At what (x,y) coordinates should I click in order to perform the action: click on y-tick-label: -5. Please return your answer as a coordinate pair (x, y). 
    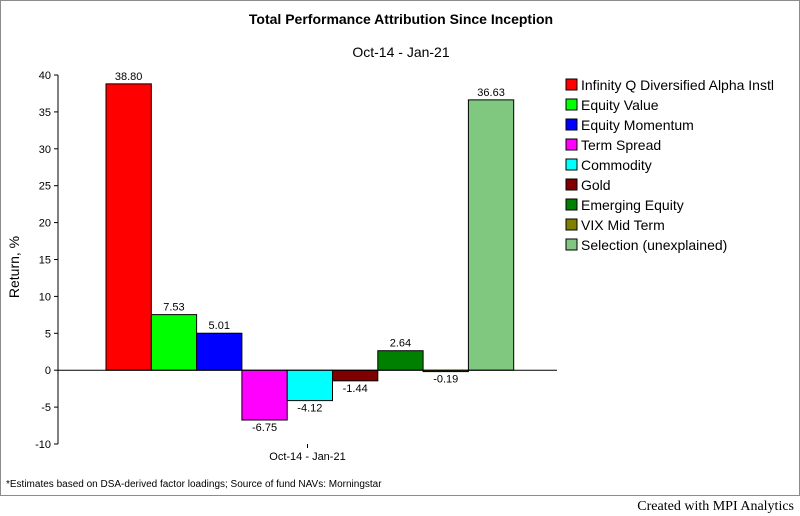
    Looking at the image, I should click on (46, 408).